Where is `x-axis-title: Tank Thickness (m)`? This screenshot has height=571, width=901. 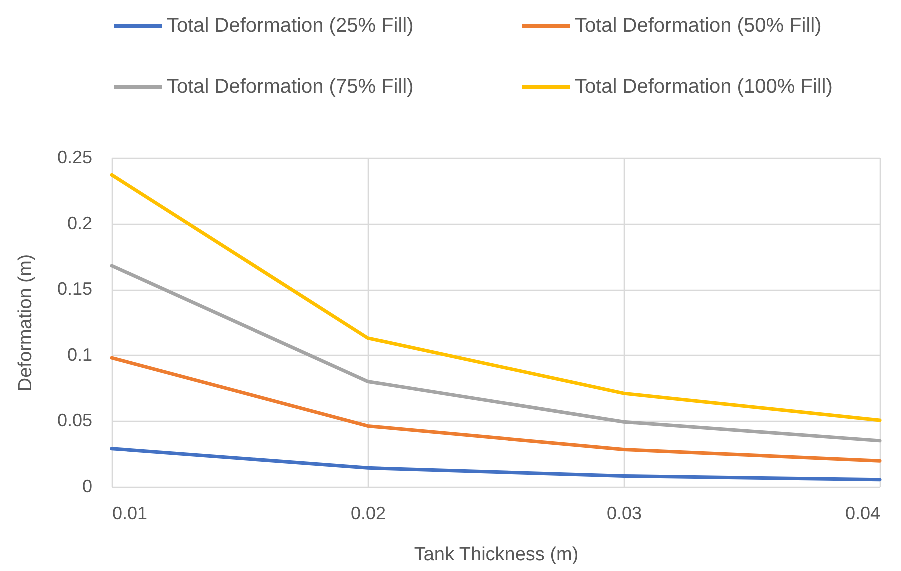
x-axis-title: Tank Thickness (m) is located at coordinates (496, 555).